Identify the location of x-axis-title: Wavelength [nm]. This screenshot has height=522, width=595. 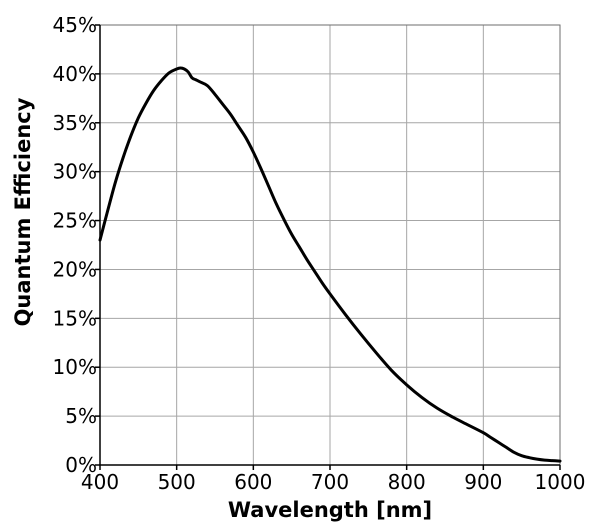
(330, 510).